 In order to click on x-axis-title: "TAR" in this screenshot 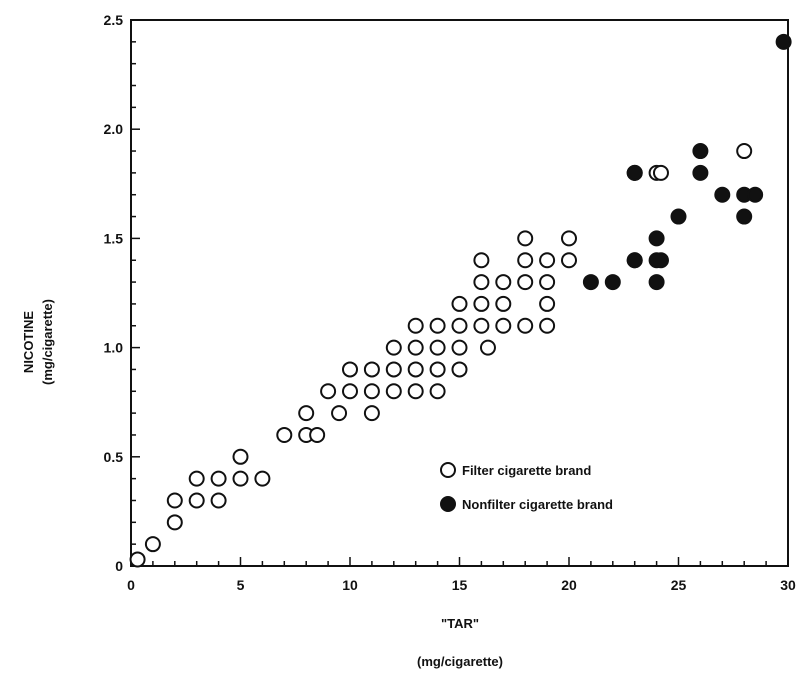, I will do `click(460, 623)`.